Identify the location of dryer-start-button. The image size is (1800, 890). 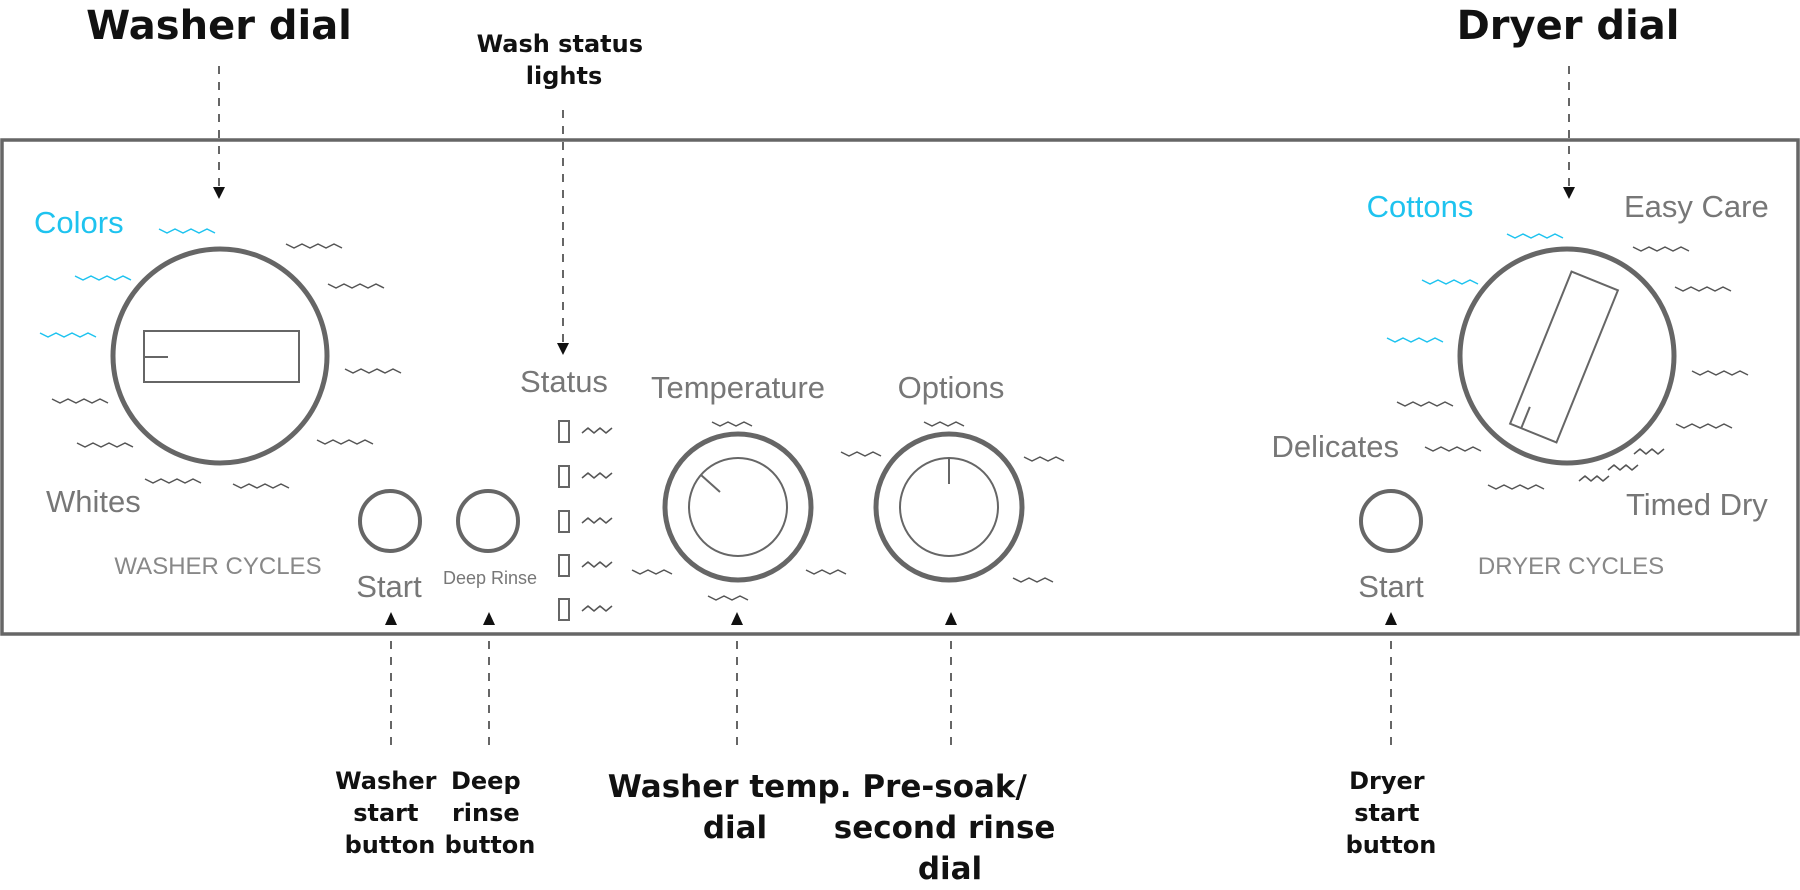
(1391, 521).